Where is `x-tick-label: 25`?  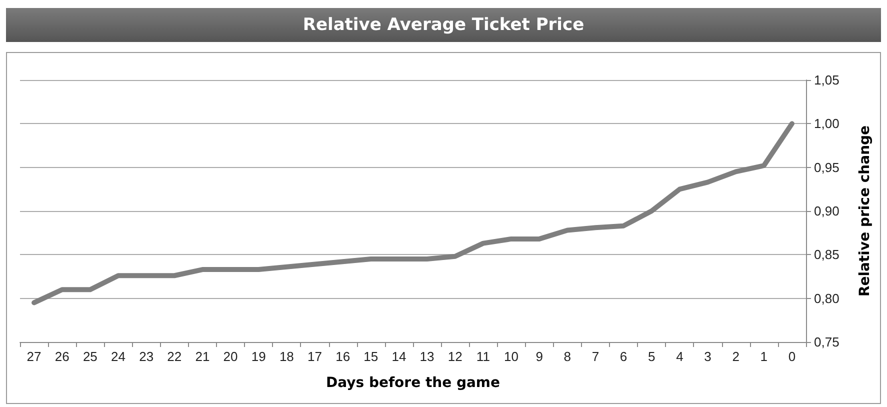
x-tick-label: 25 is located at coordinates (90, 356).